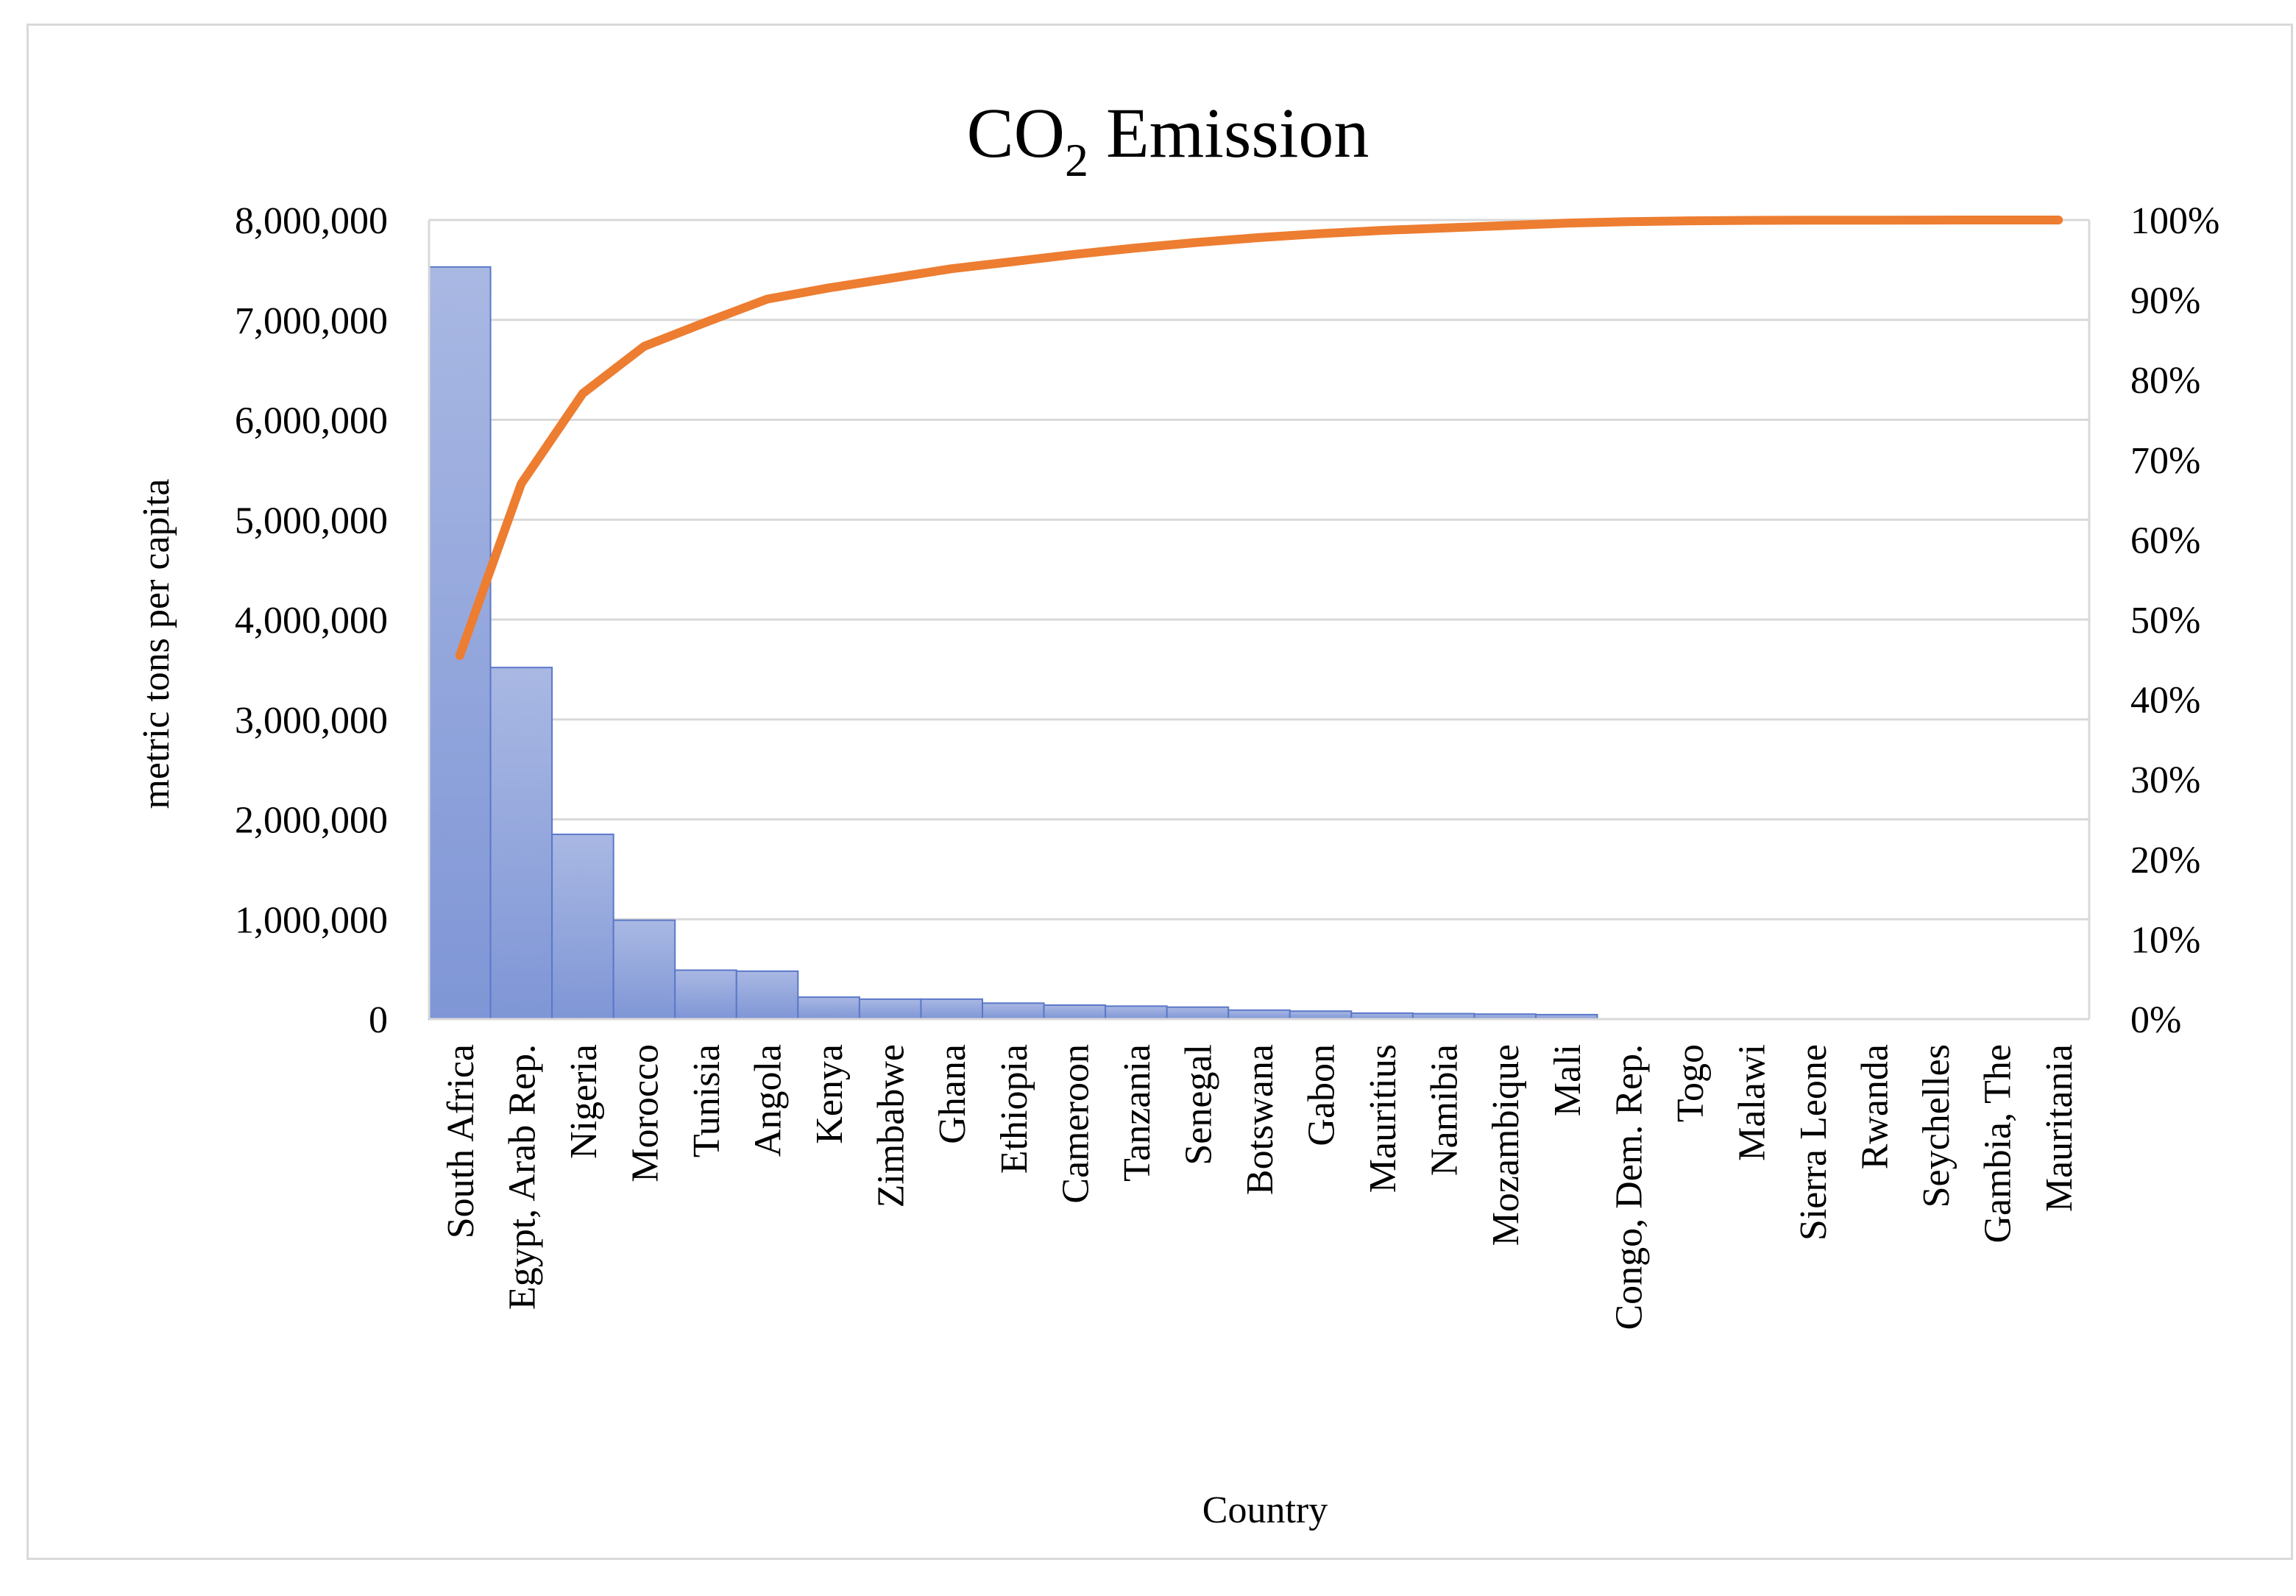 This screenshot has height=1596, width=2296. Describe the element at coordinates (522, 1177) in the screenshot. I see `x-tick-label: Egypt, Arab Rep.` at that location.